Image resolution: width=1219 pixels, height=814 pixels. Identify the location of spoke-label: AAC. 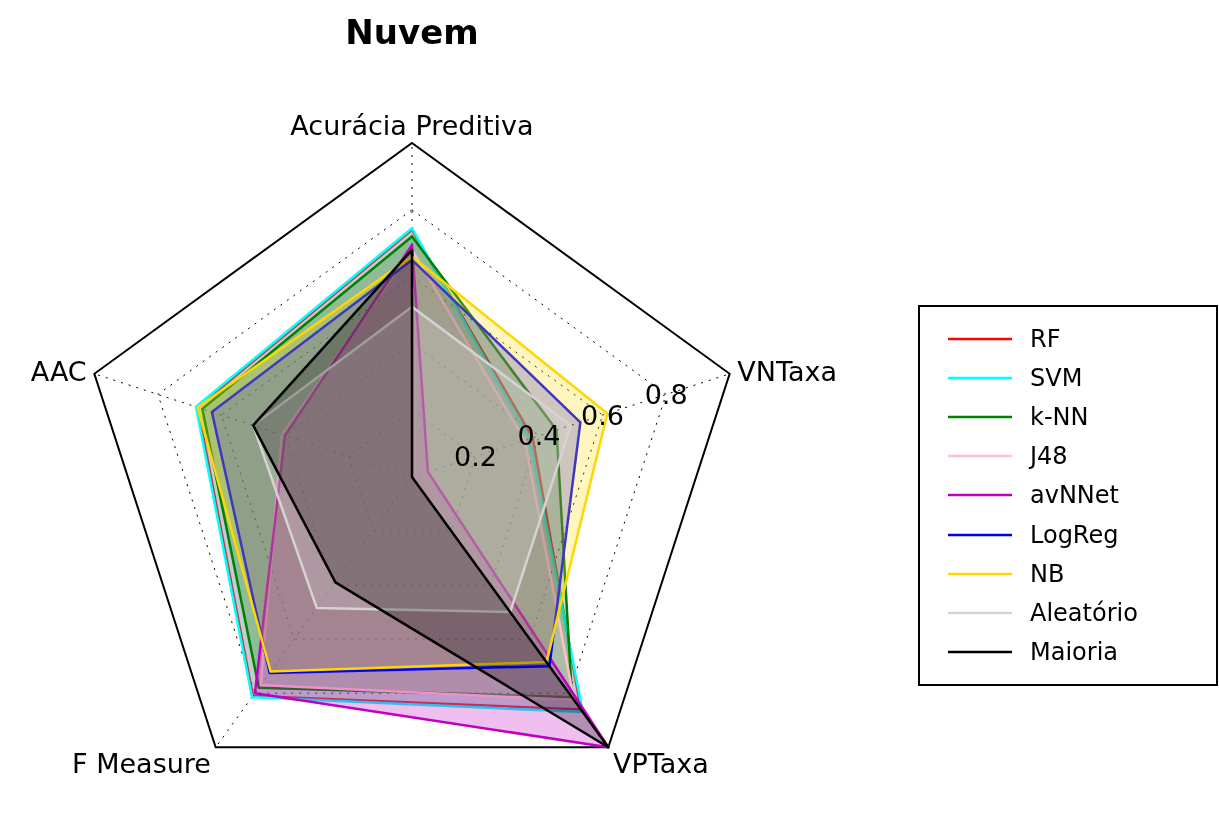
(58, 371).